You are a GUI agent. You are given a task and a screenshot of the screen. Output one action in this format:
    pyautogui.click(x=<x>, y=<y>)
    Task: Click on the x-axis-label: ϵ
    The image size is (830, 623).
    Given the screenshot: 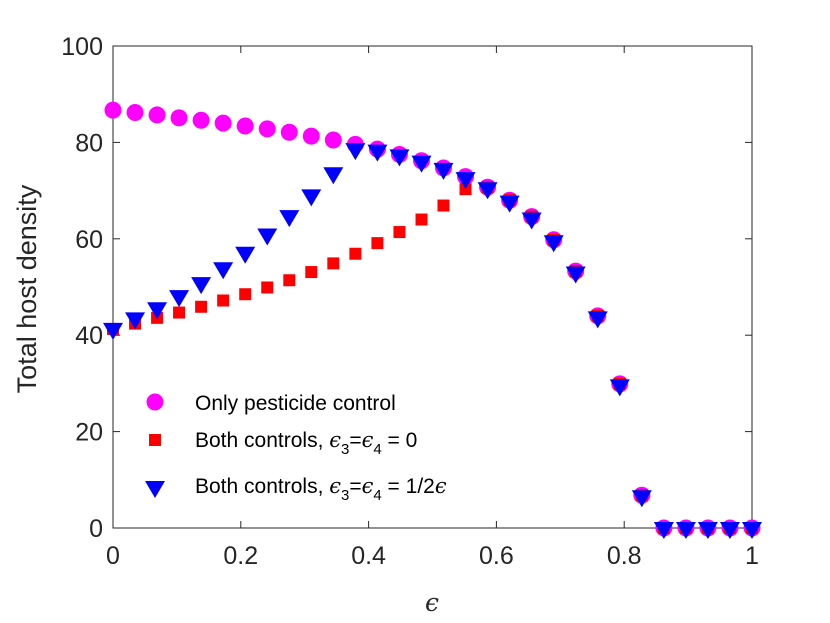 What is the action you would take?
    pyautogui.click(x=432, y=602)
    